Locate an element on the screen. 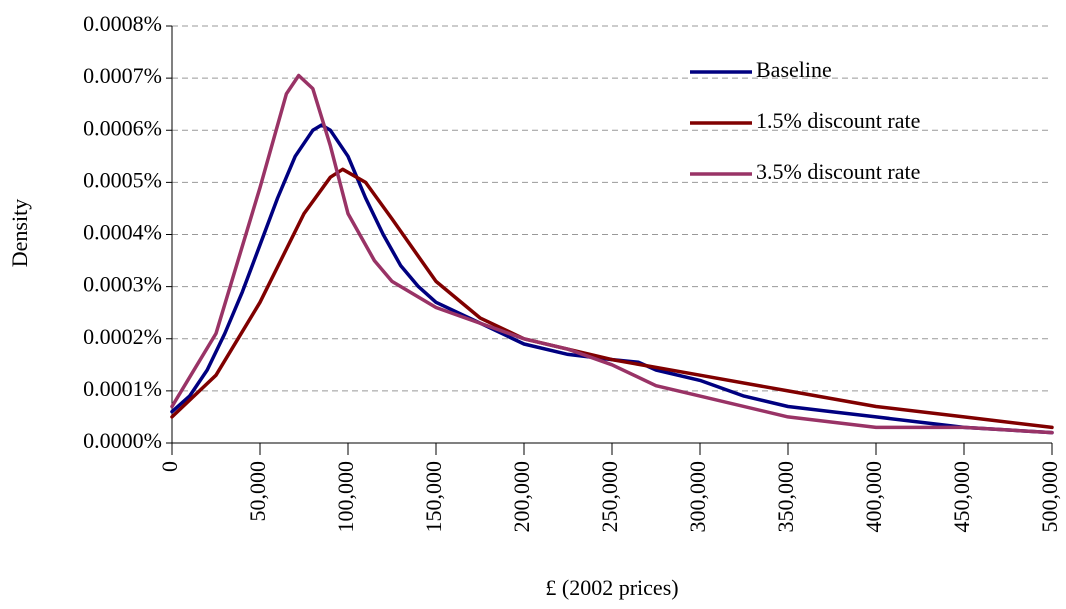  y-axis-title: Density is located at coordinates (19, 233).